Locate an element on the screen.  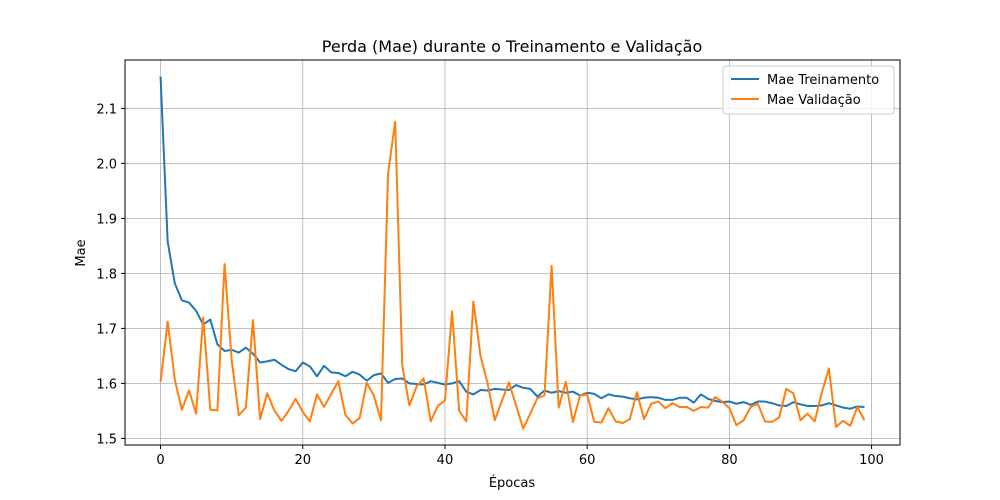
y-tick-label: 2.1 is located at coordinates (106, 109).